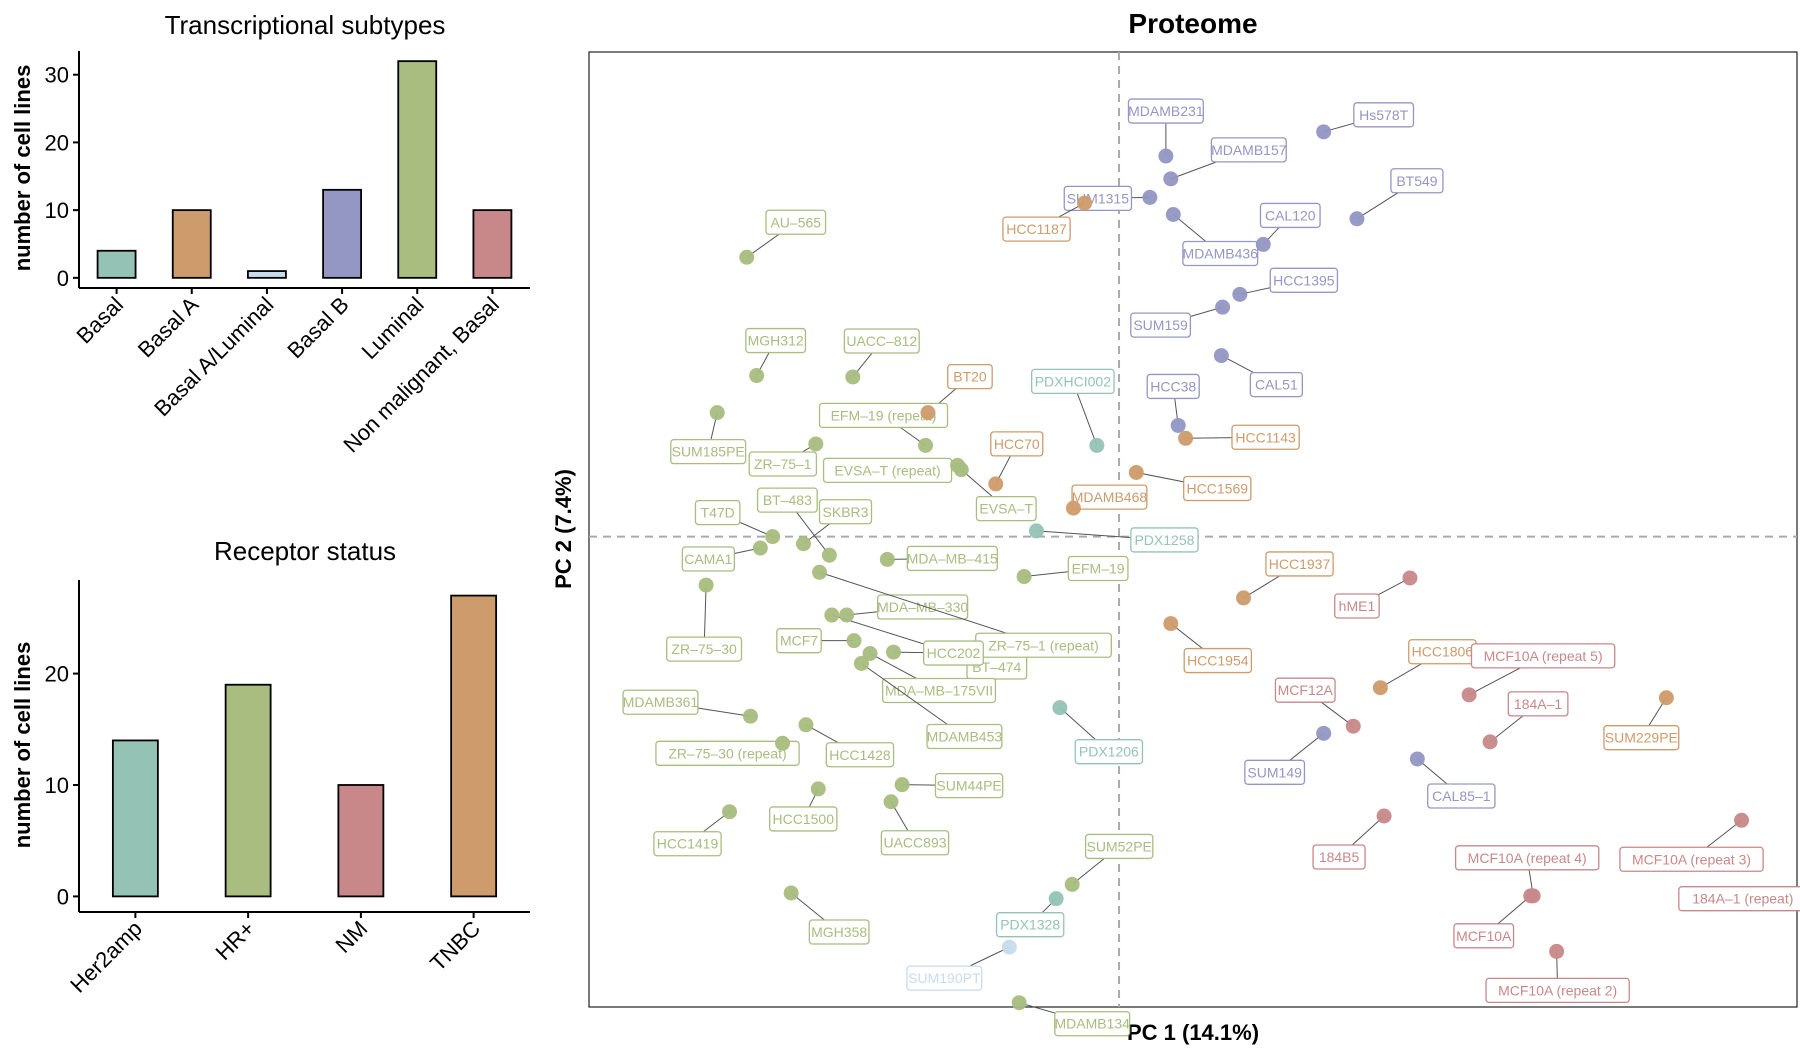  What do you see at coordinates (757, 376) in the screenshot?
I see `point-mgh312` at bounding box center [757, 376].